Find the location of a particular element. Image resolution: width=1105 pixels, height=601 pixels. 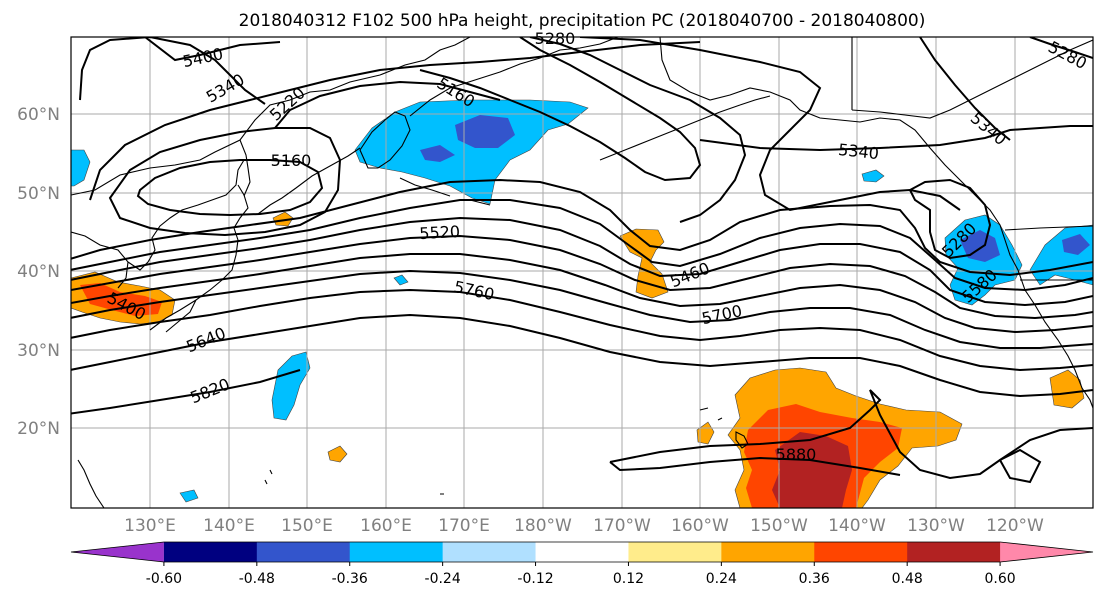

precip-positive-japan-core is located at coordinates (121, 299).